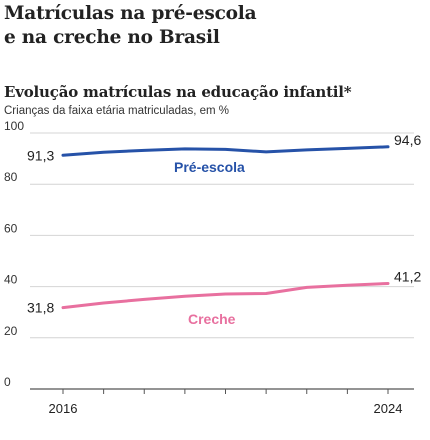 The width and height of the screenshot is (430, 440). What do you see at coordinates (388, 408) in the screenshot?
I see `x-tick-label: 2024` at bounding box center [388, 408].